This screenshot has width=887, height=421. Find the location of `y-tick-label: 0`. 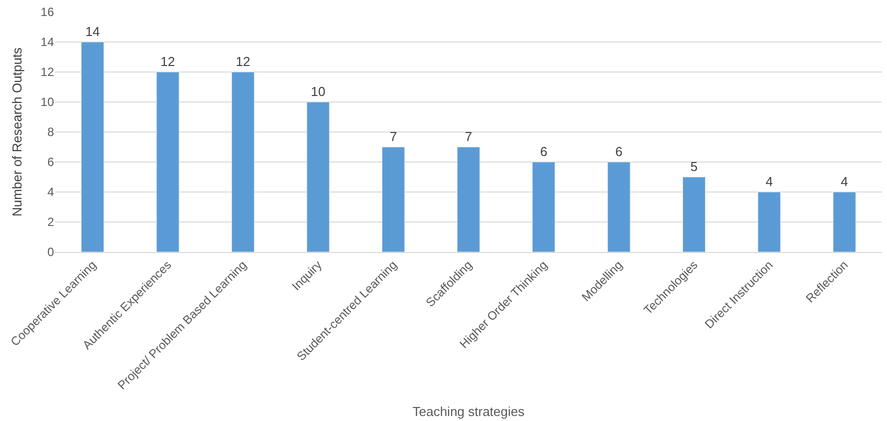

y-tick-label: 0 is located at coordinates (50, 252).